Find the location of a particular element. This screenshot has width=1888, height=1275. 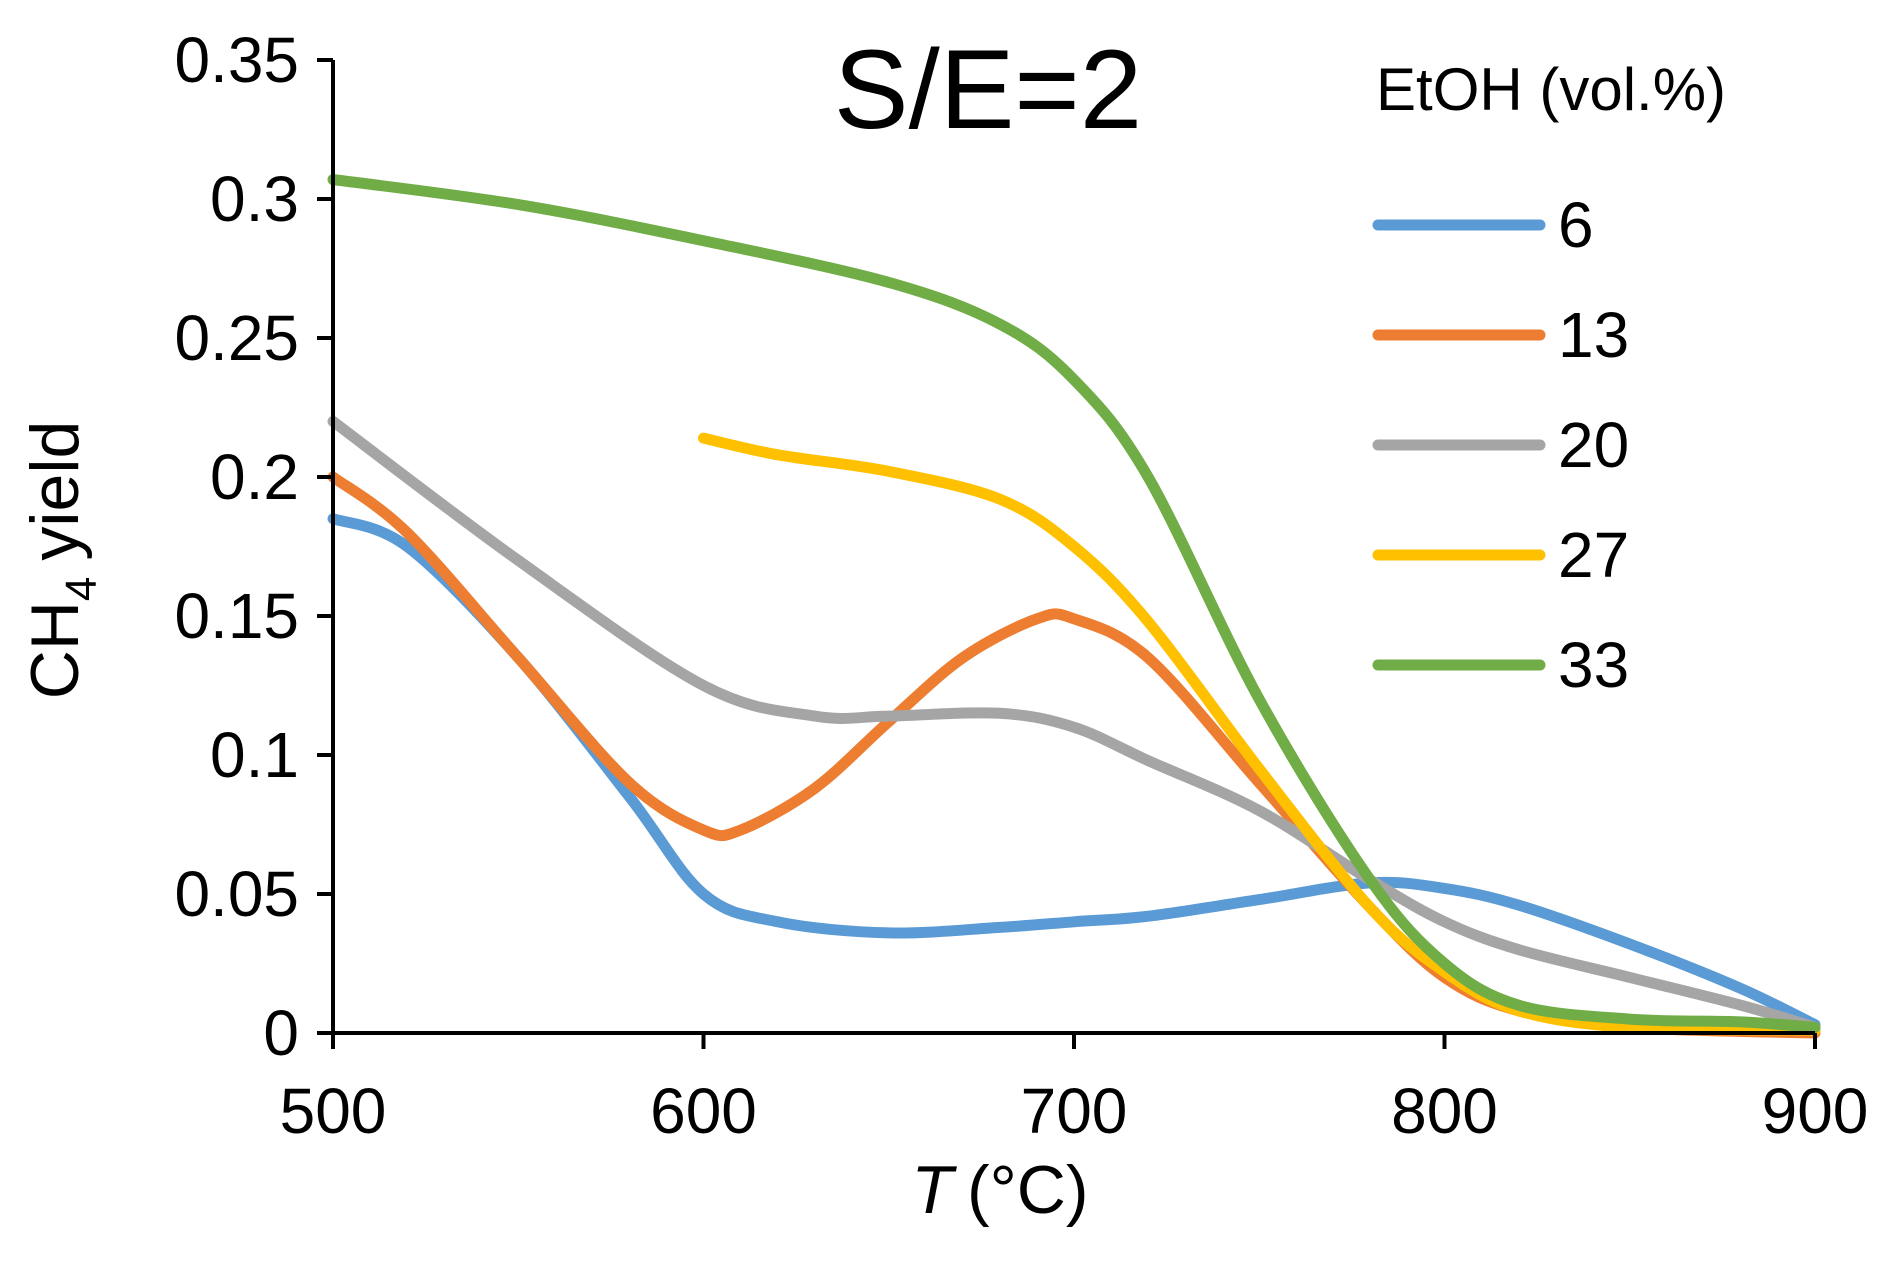

y-tick-label: 0 is located at coordinates (281, 1033).